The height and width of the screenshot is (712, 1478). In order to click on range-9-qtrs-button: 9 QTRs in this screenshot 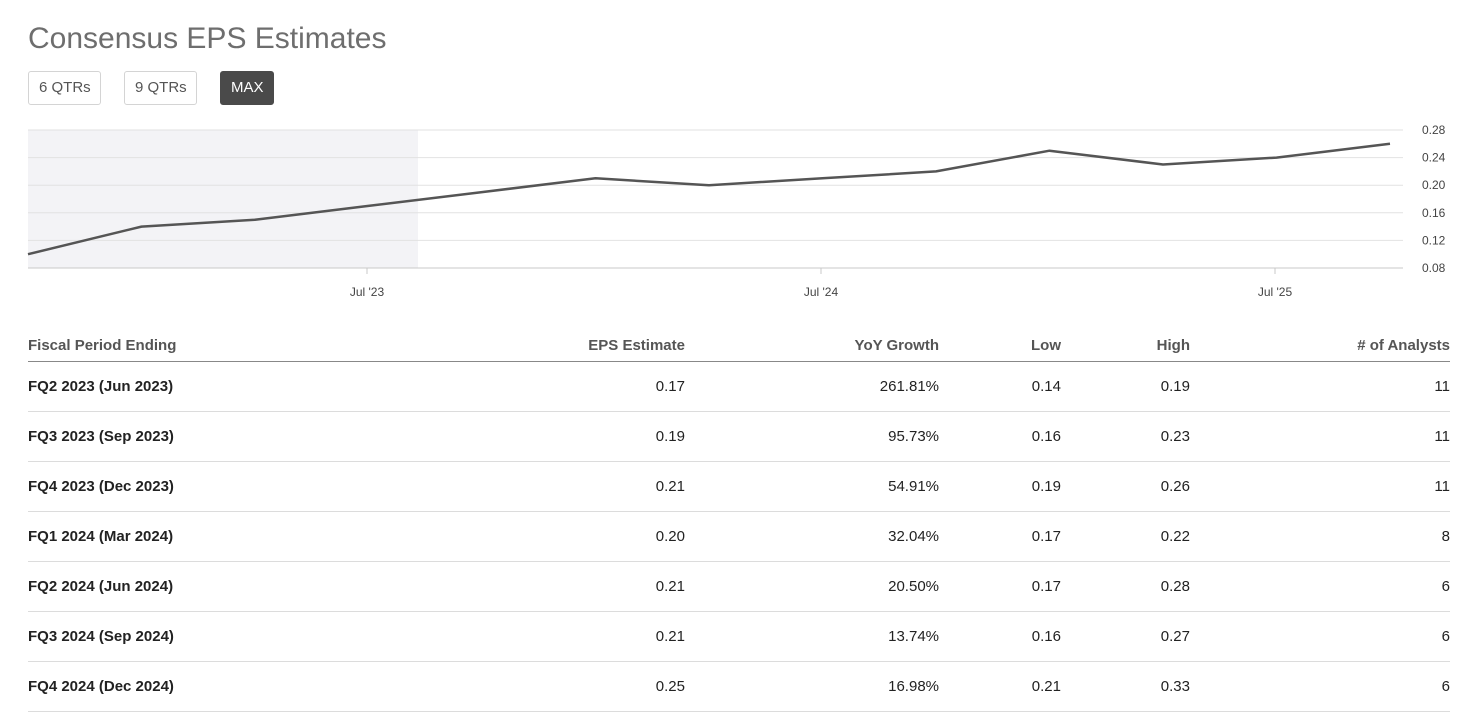, I will do `click(160, 88)`.